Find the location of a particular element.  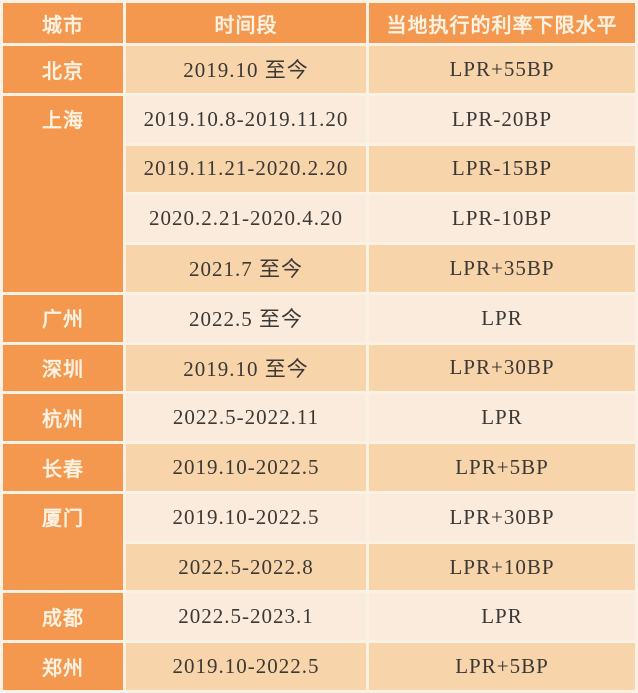

period-cell: 2022.5-2022.8 is located at coordinates (246, 567).